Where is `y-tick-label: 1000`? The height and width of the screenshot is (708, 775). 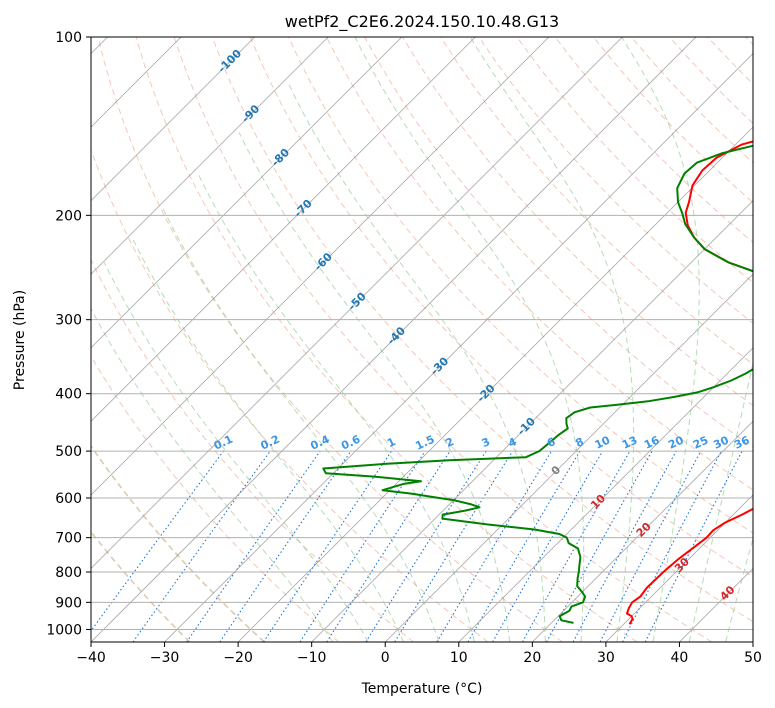
y-tick-label: 1000 is located at coordinates (64, 630).